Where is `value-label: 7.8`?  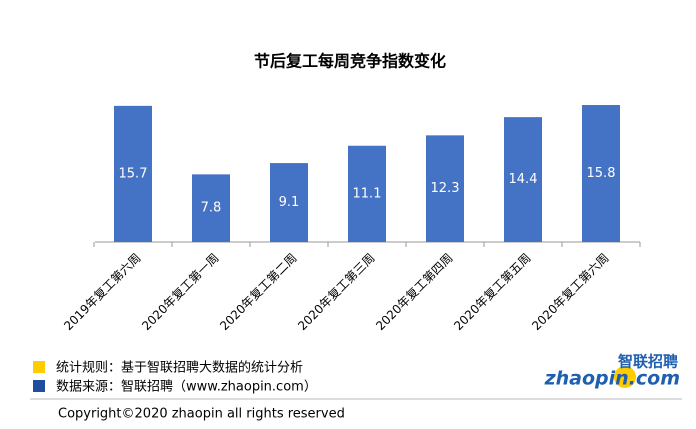
value-label: 7.8 is located at coordinates (211, 208).